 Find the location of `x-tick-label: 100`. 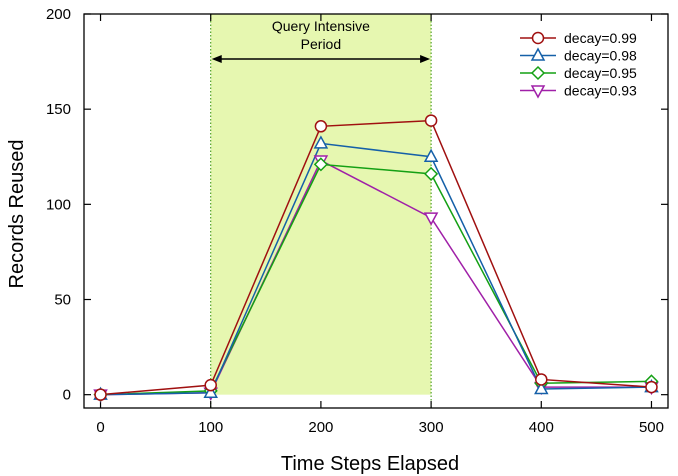

x-tick-label: 100 is located at coordinates (210, 427).